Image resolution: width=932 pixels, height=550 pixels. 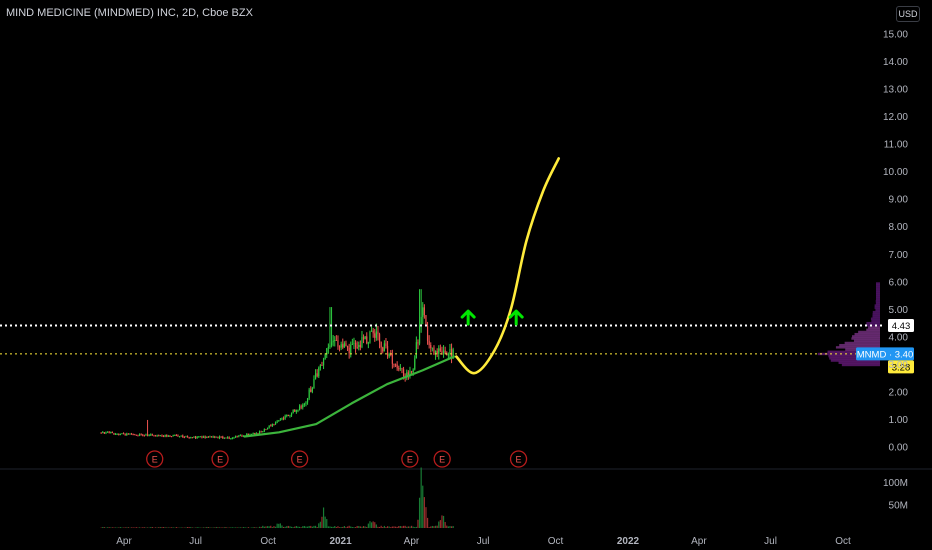 What do you see at coordinates (770, 541) in the screenshot?
I see `time-tick-label: Jul` at bounding box center [770, 541].